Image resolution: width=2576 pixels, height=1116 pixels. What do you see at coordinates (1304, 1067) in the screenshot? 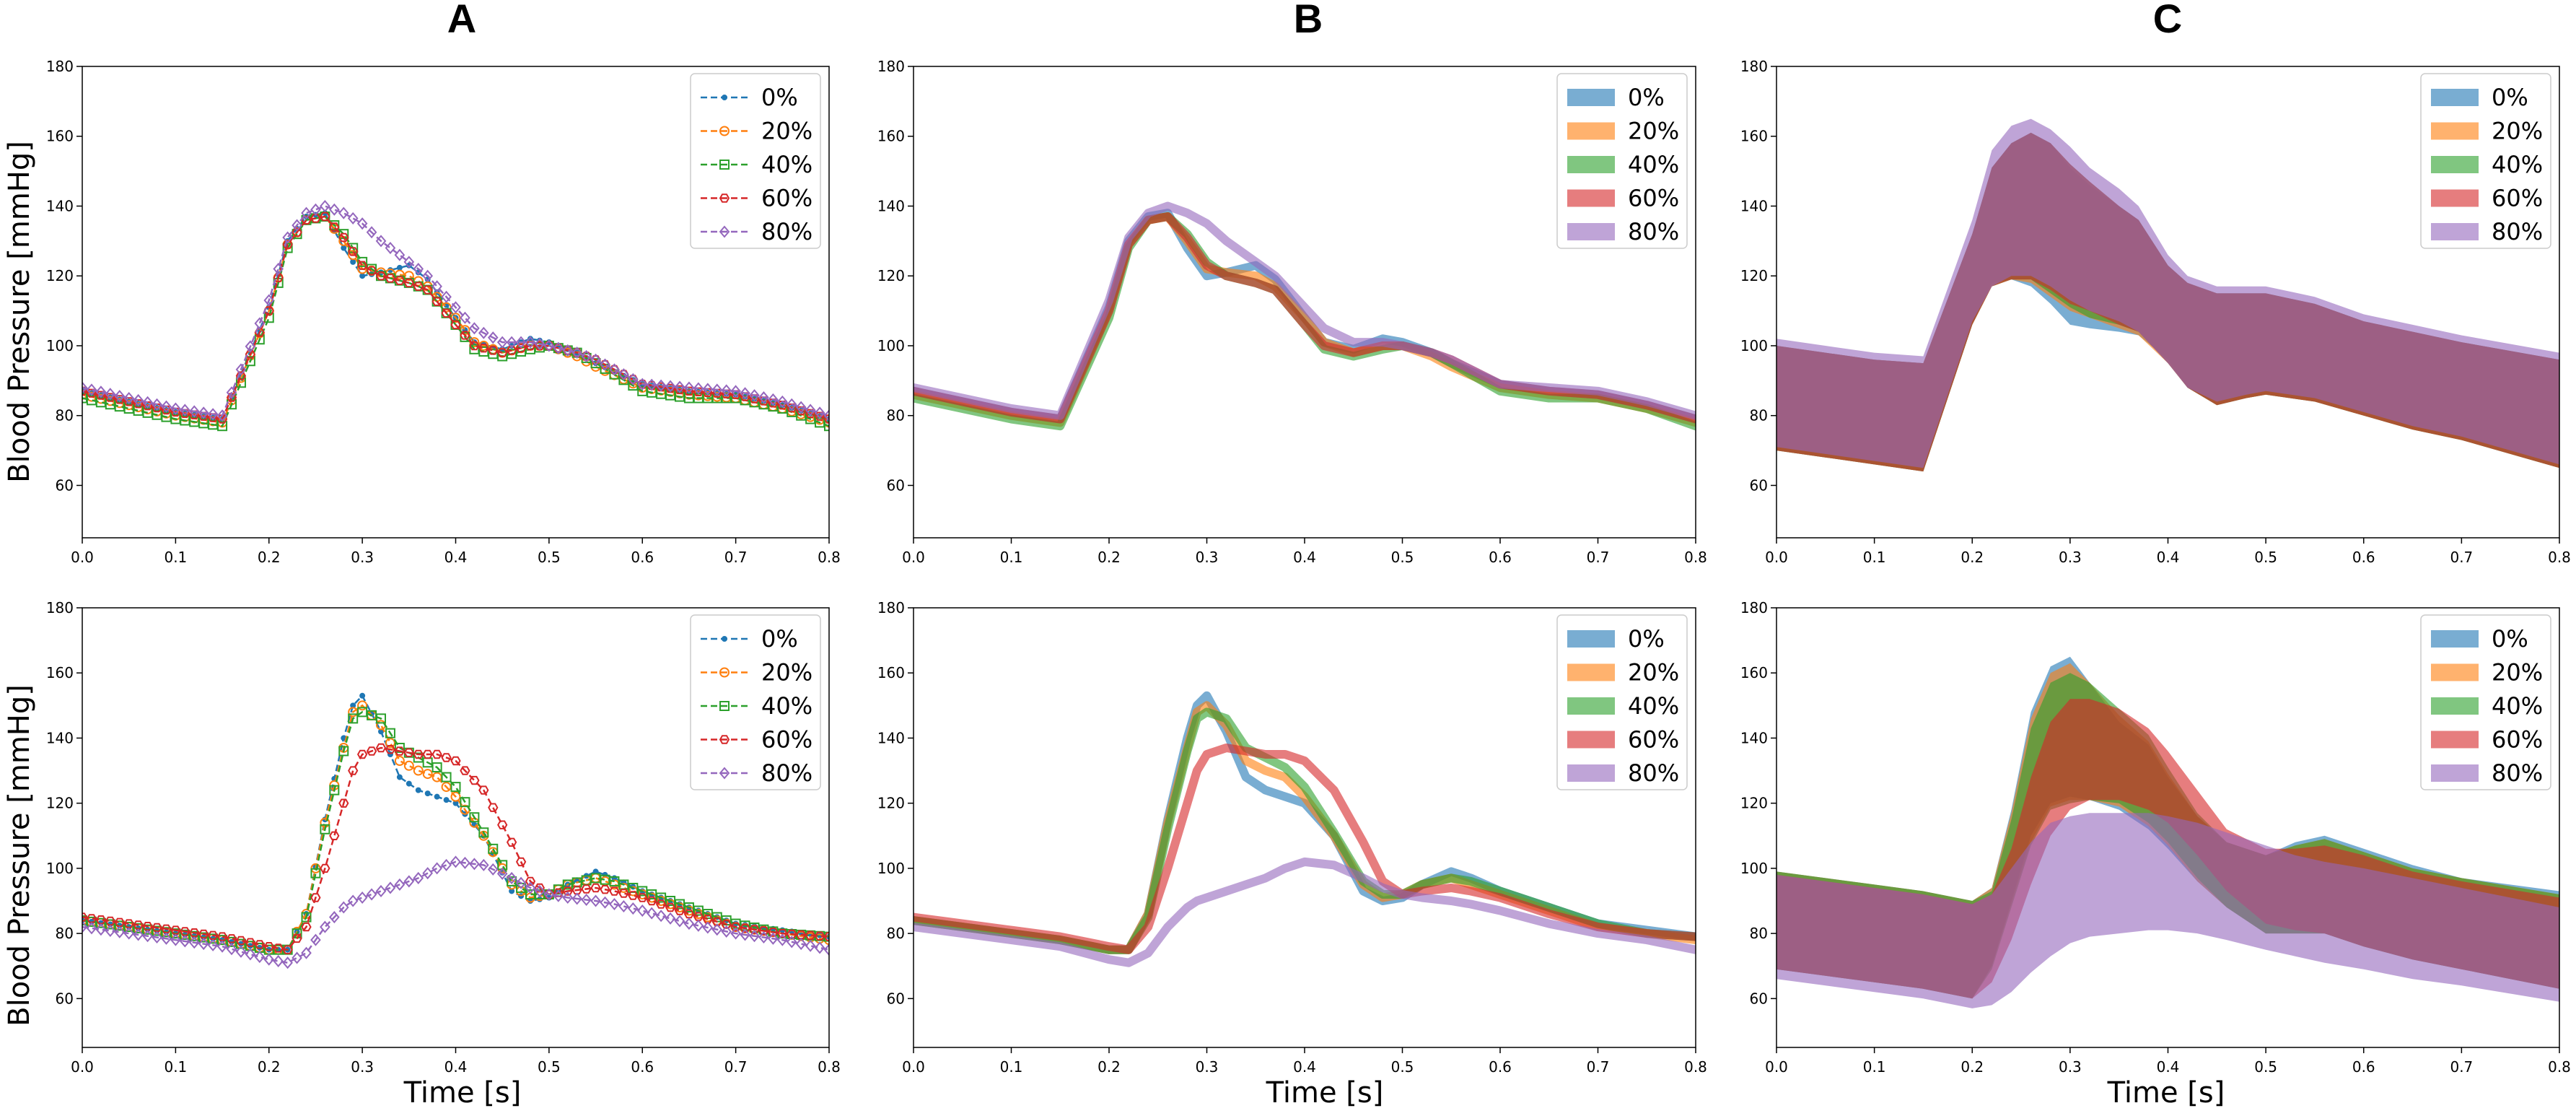
I see `x-tick-label: 0.4` at bounding box center [1304, 1067].